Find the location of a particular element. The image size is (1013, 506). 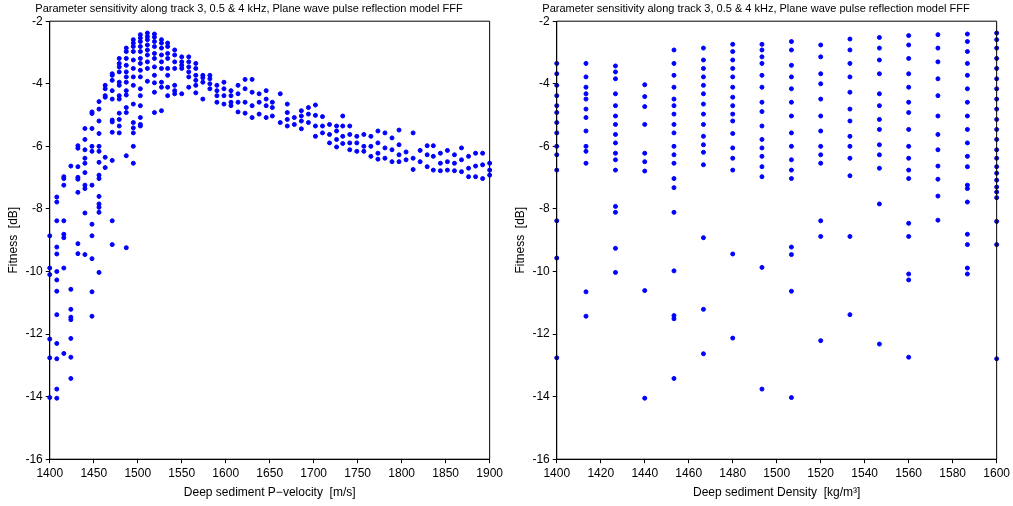

x-tick-label: 1420 is located at coordinates (601, 472).